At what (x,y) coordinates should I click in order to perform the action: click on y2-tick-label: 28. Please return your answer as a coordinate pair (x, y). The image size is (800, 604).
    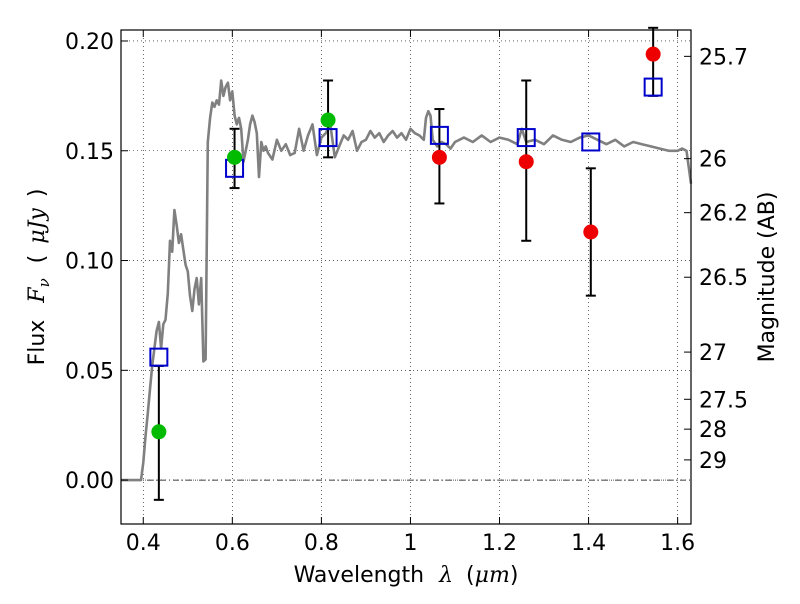
    Looking at the image, I should click on (713, 430).